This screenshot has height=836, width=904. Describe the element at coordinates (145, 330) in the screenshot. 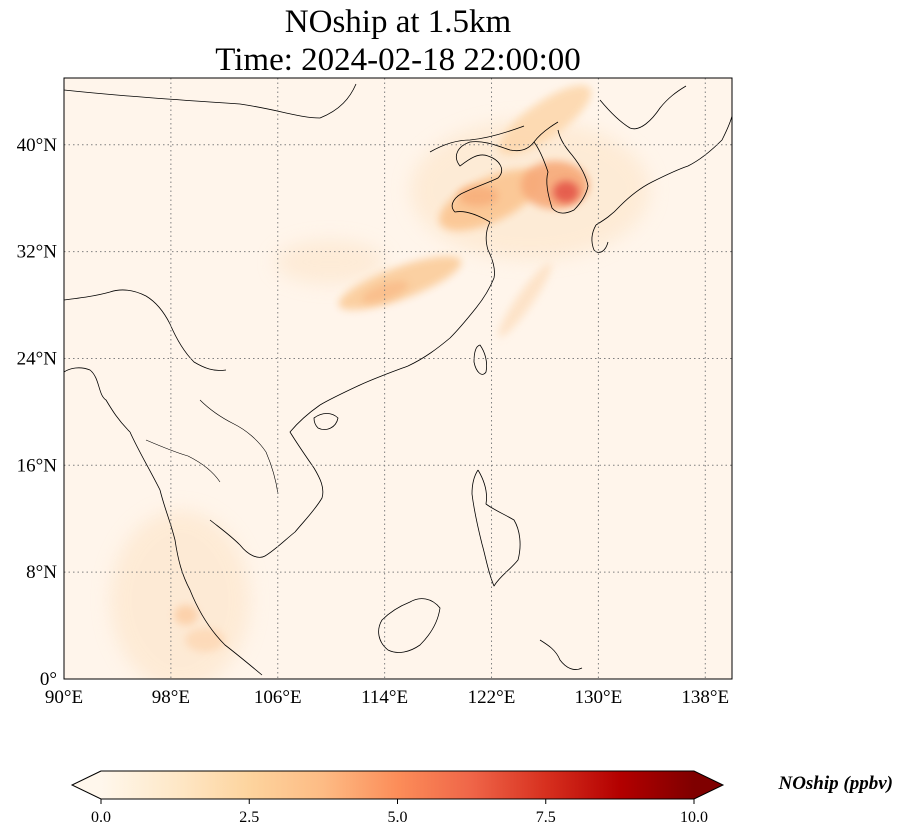

I see `border-south-asia` at that location.